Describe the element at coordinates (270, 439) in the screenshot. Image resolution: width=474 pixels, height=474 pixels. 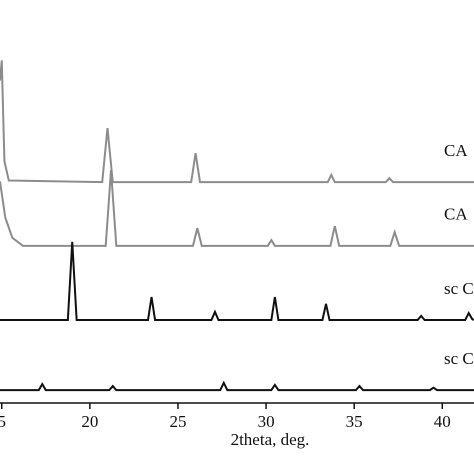
I see `x-axis-label: 2theta, deg.` at that location.